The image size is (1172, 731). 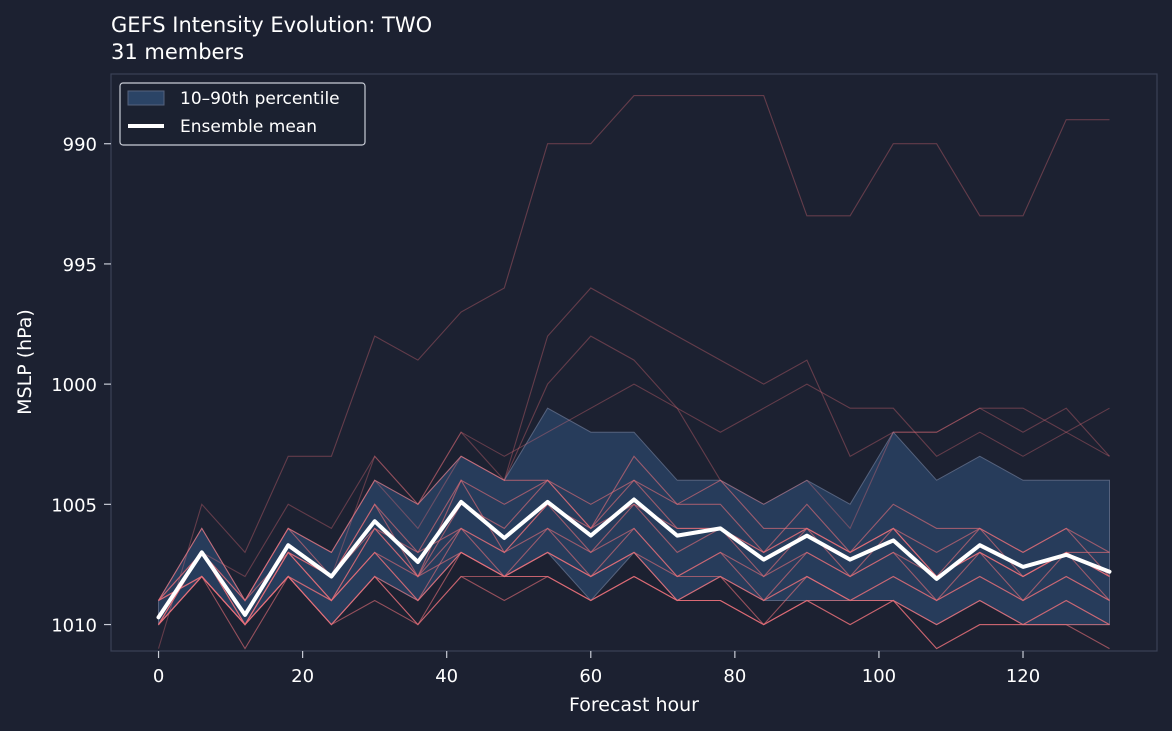 I want to click on x-tick-label: 0, so click(x=158, y=676).